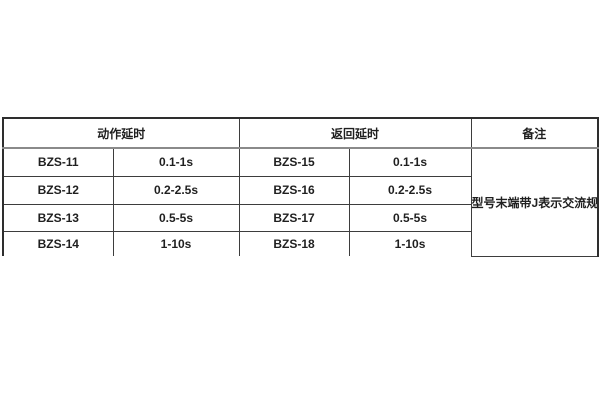 The image size is (600, 400). I want to click on model-cell: BZS-15, so click(294, 162).